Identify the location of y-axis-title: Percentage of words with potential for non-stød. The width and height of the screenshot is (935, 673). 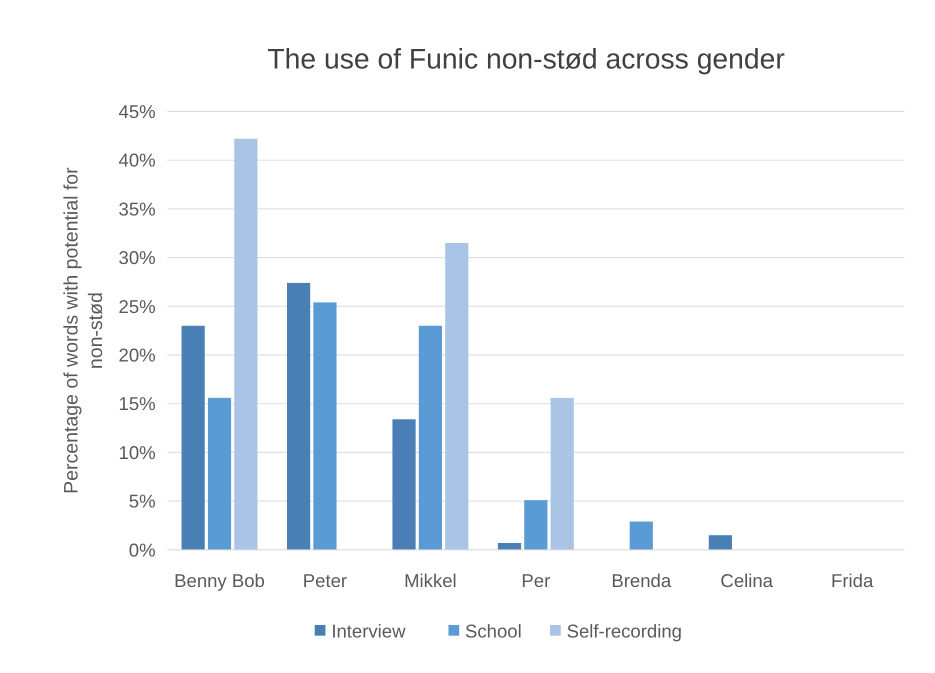
(83, 330).